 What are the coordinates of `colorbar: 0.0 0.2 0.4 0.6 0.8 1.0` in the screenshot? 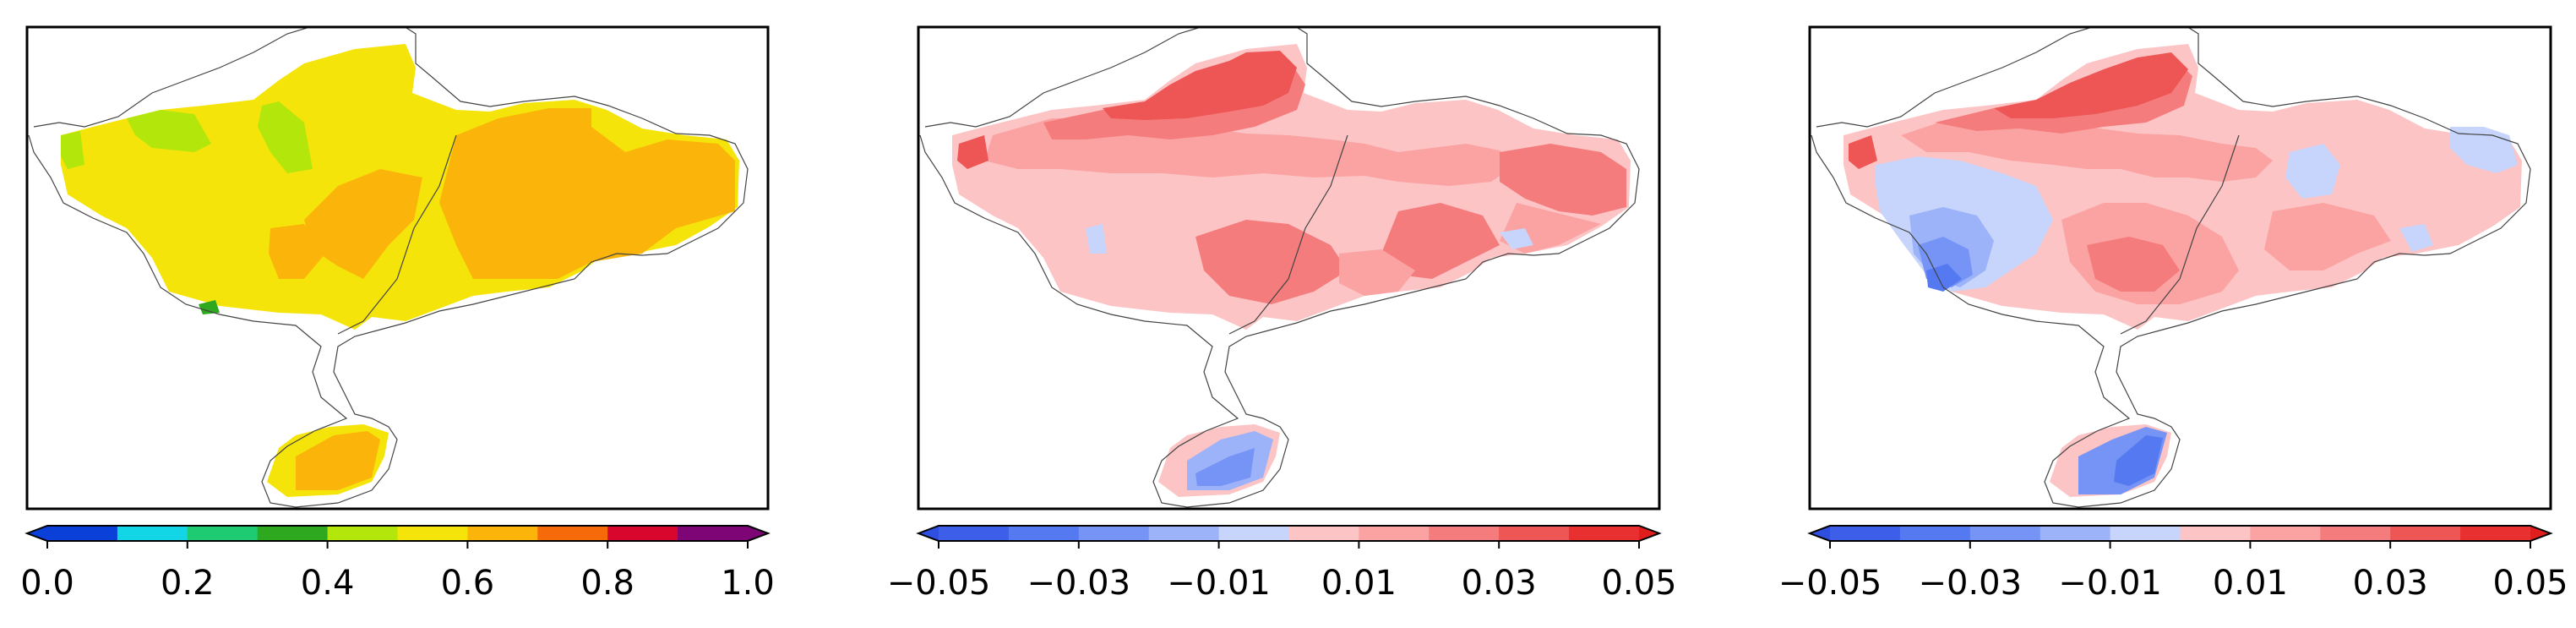 It's located at (397, 564).